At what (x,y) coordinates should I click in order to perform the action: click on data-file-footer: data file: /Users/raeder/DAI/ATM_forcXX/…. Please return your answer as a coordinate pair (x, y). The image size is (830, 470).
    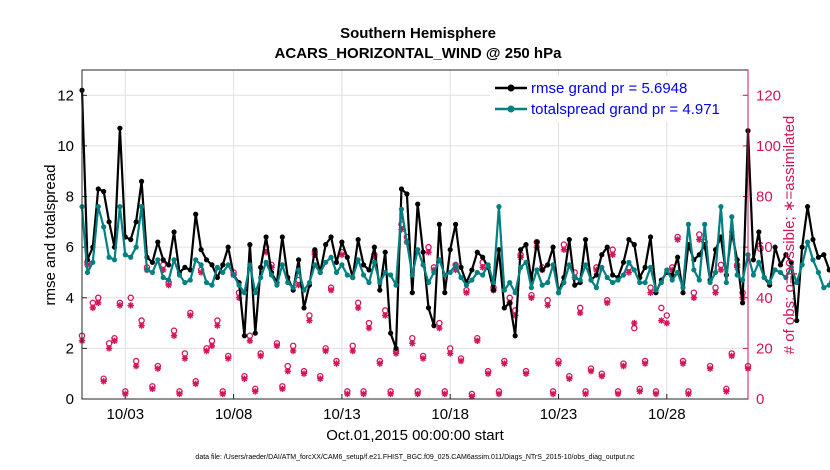
    Looking at the image, I should click on (415, 457).